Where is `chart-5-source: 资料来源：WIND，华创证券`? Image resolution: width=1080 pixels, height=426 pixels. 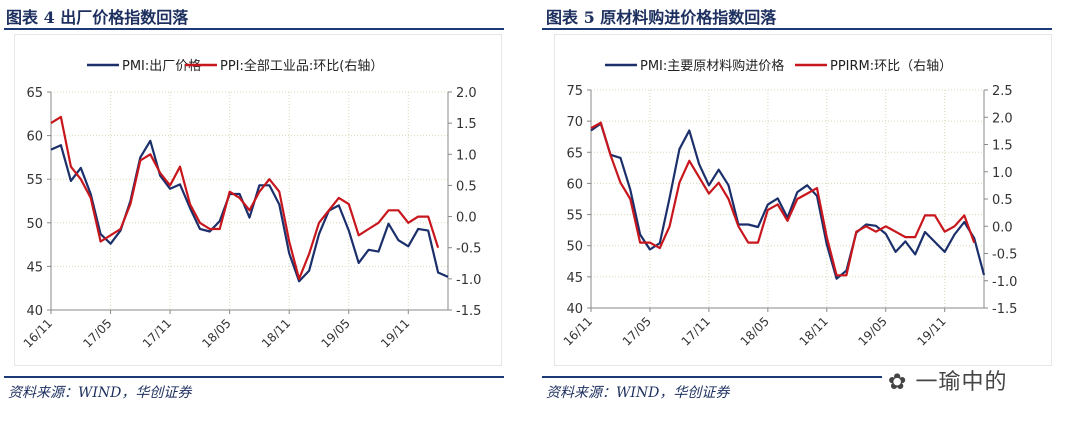
chart-5-source: 资料来源：WIND，华创证券 is located at coordinates (638, 393).